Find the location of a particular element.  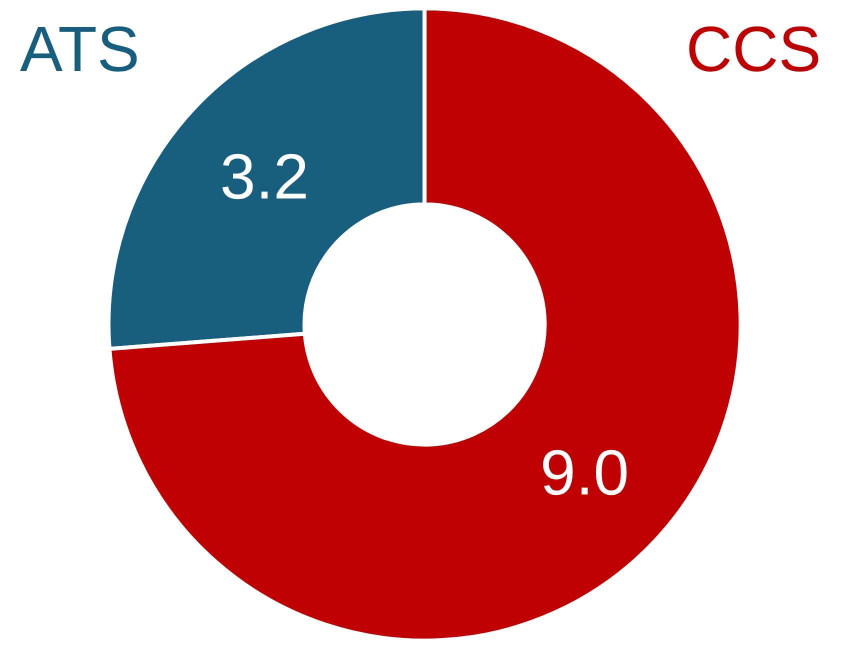

slice-label: ATS is located at coordinates (80, 49).